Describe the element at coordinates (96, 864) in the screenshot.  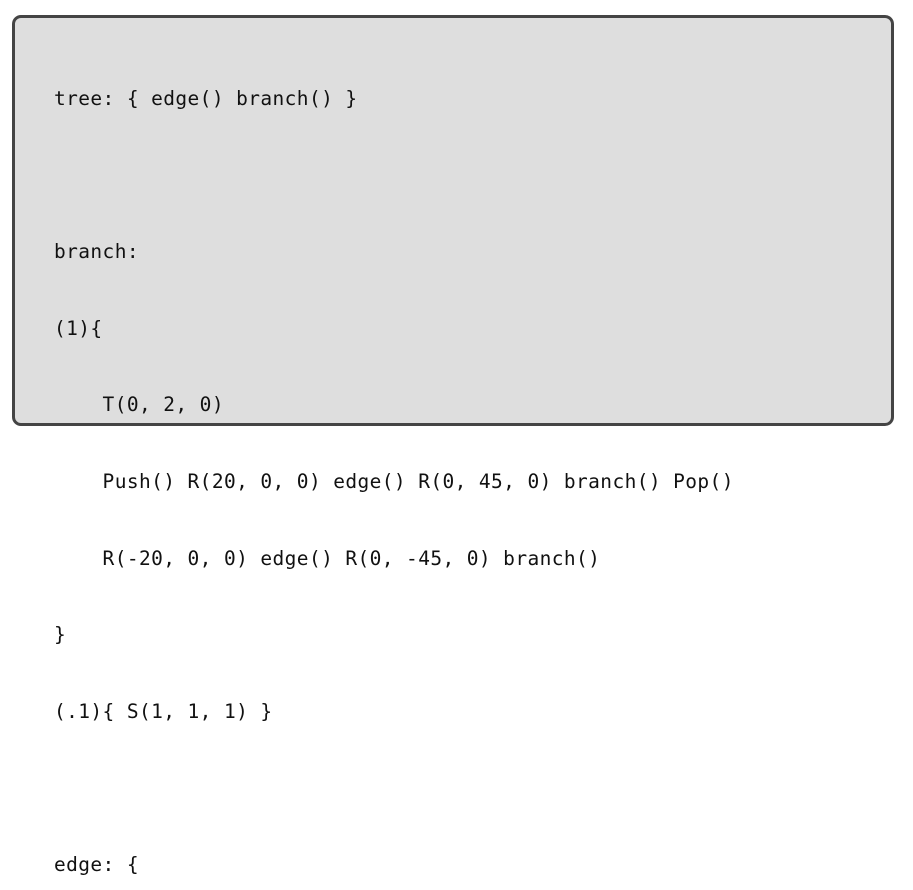
I see `code-line: edge: {` at that location.